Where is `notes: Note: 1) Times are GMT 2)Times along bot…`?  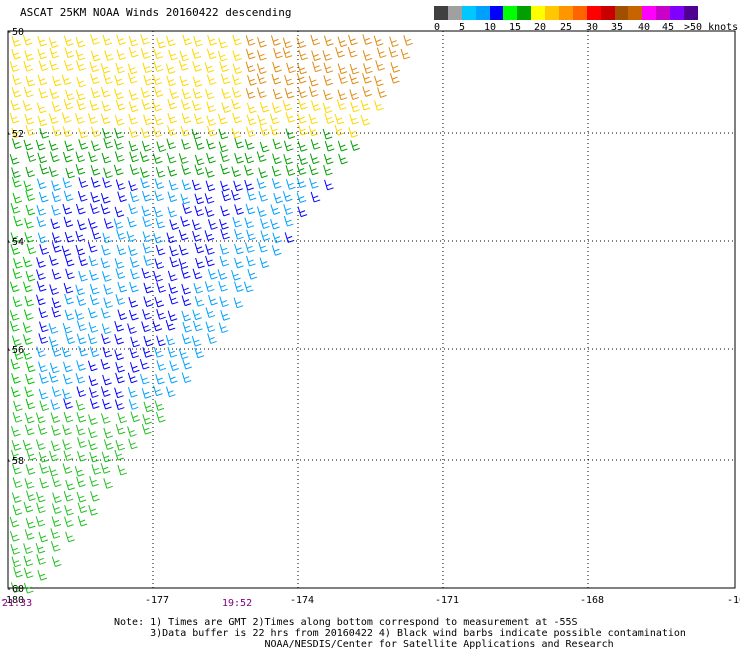 notes: Note: 1) Times are GMT 2)Times along bot… is located at coordinates (400, 633).